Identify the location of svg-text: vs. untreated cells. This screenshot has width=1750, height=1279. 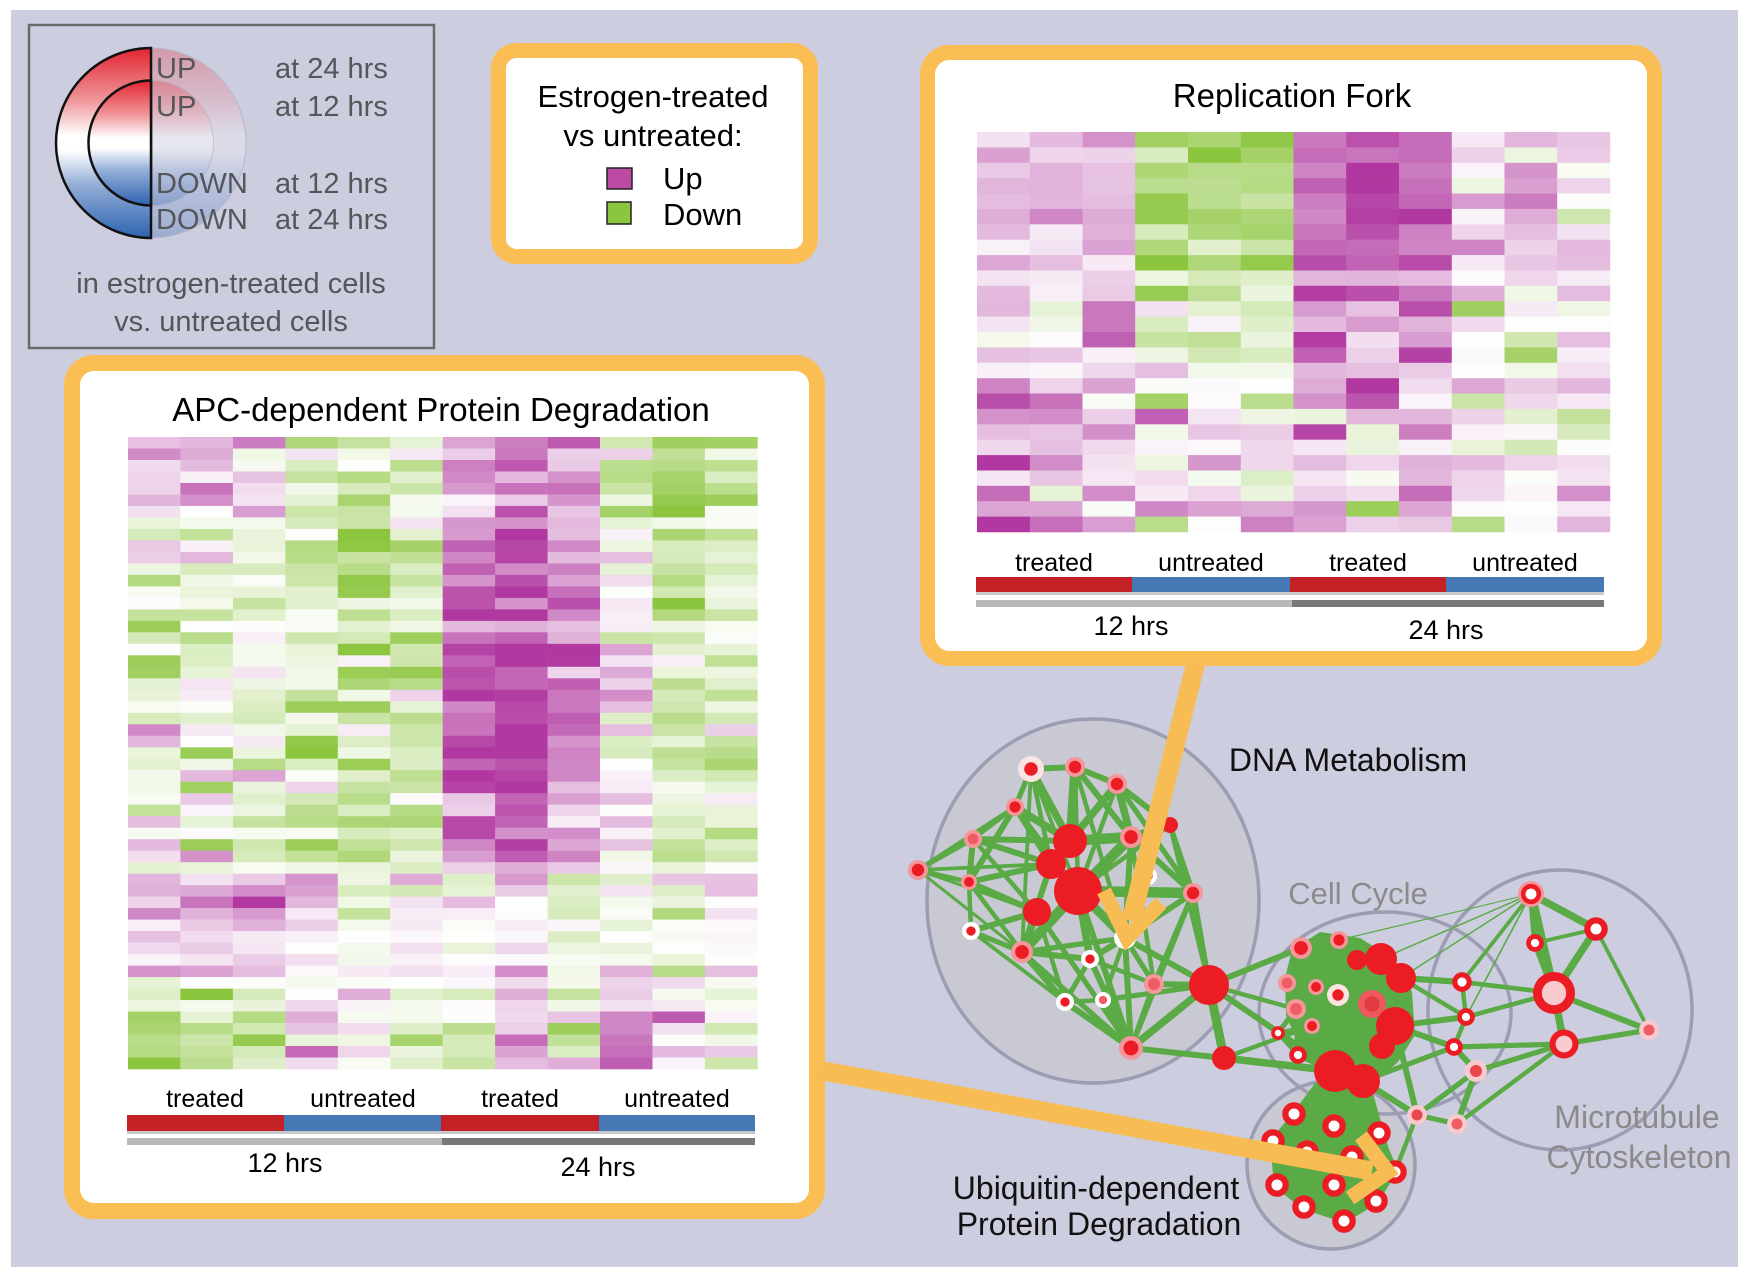
(231, 322).